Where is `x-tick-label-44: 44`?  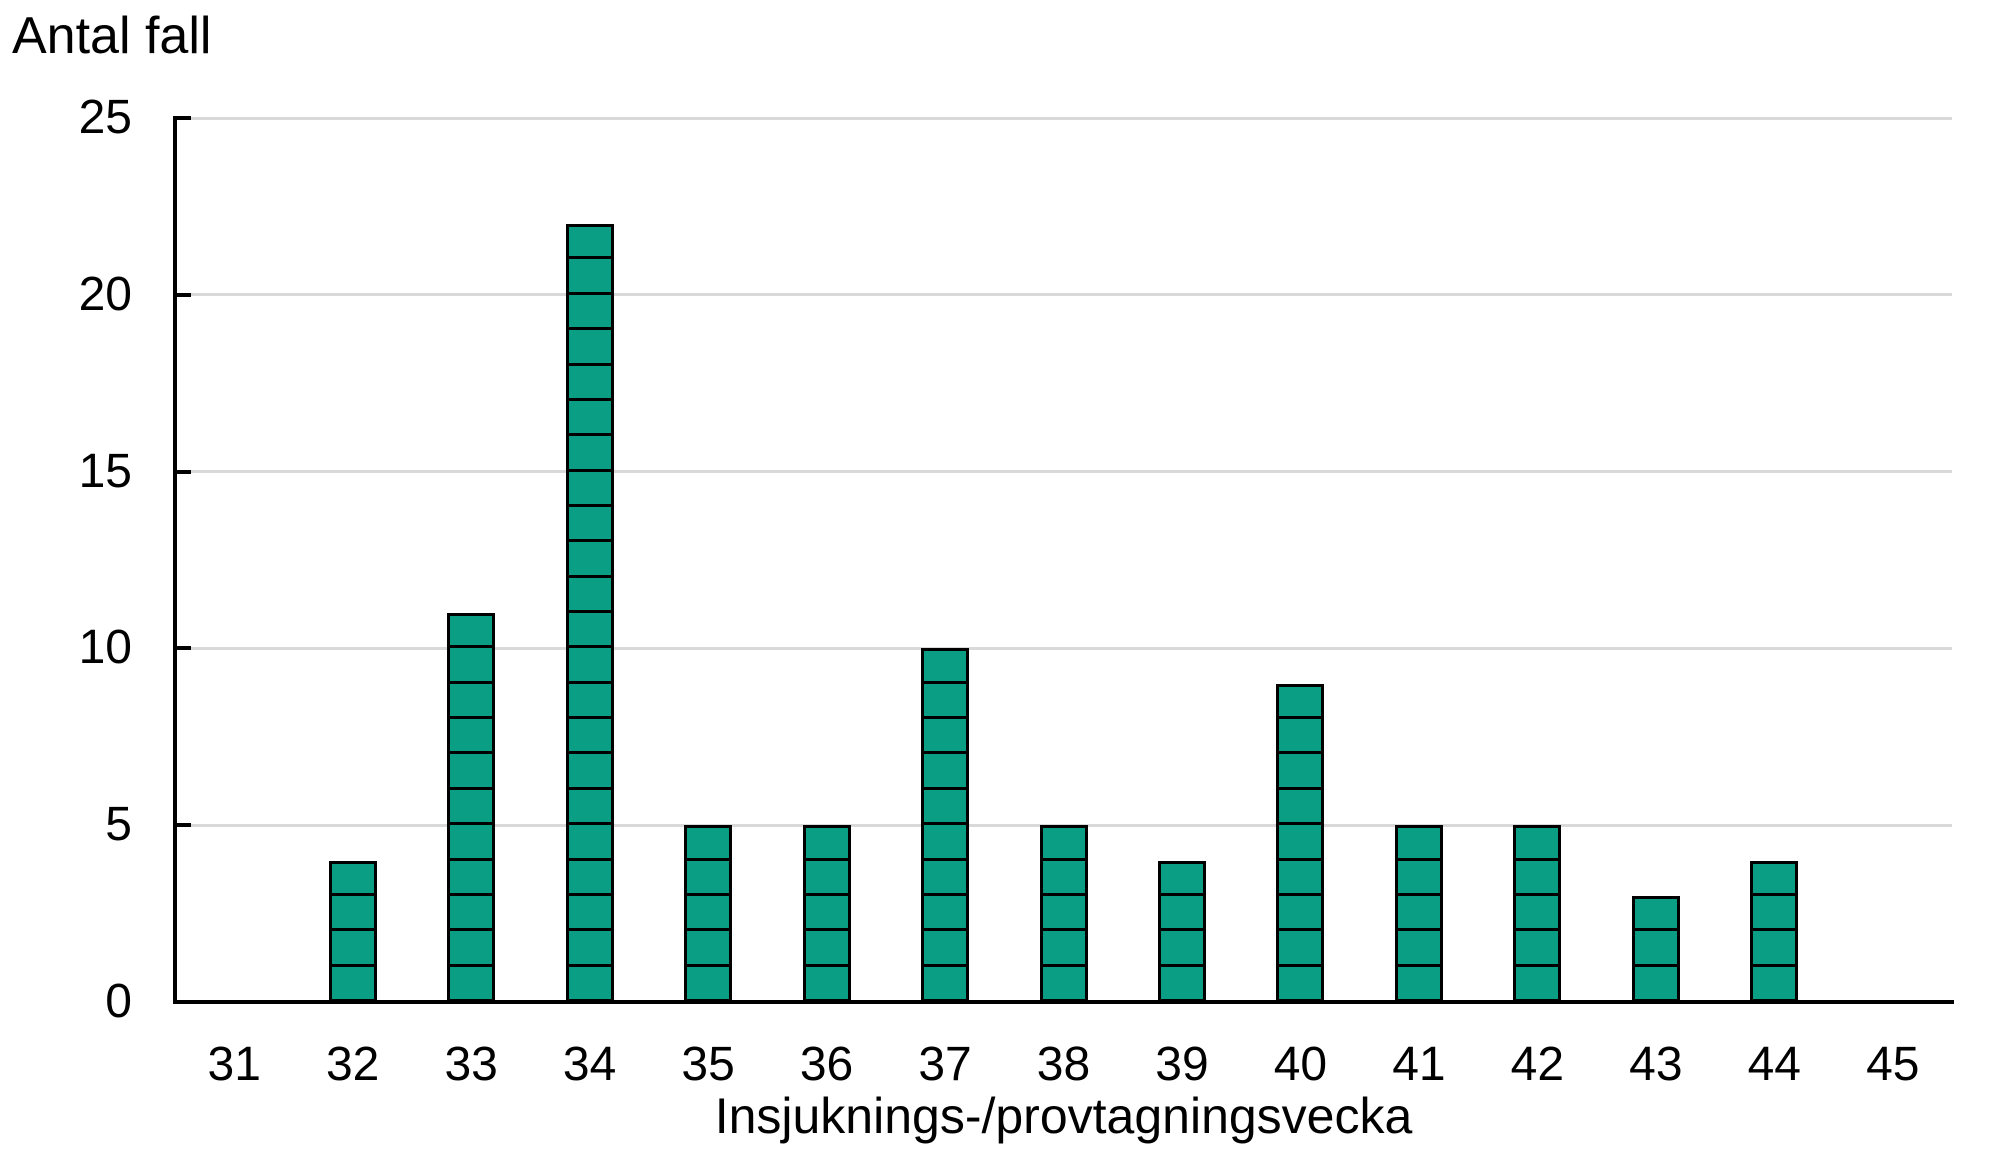 x-tick-label-44: 44 is located at coordinates (1774, 1064).